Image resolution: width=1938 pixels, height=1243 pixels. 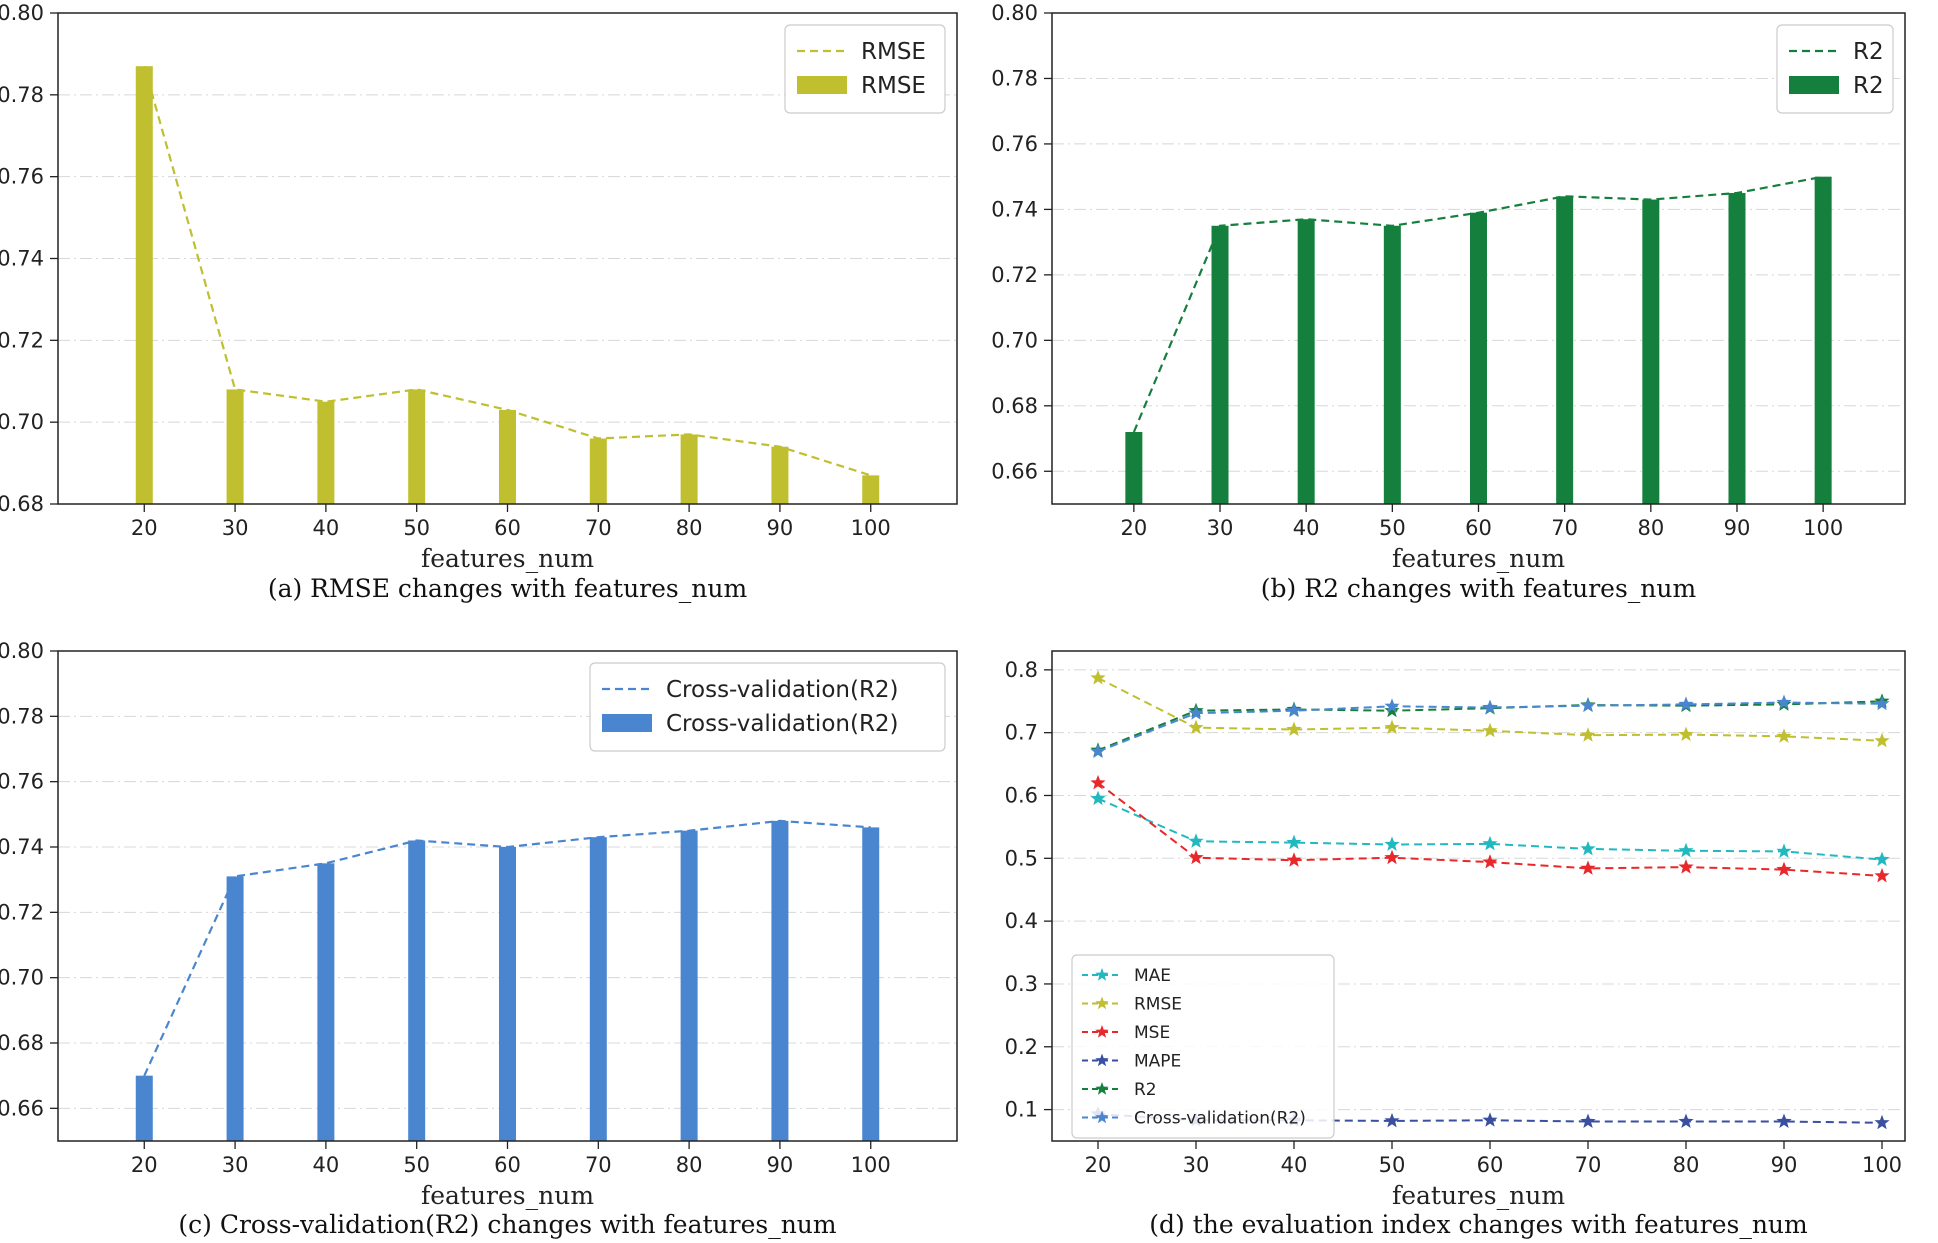 What do you see at coordinates (508, 588) in the screenshot?
I see `panel-caption: (a) RMSE changes with features_num` at bounding box center [508, 588].